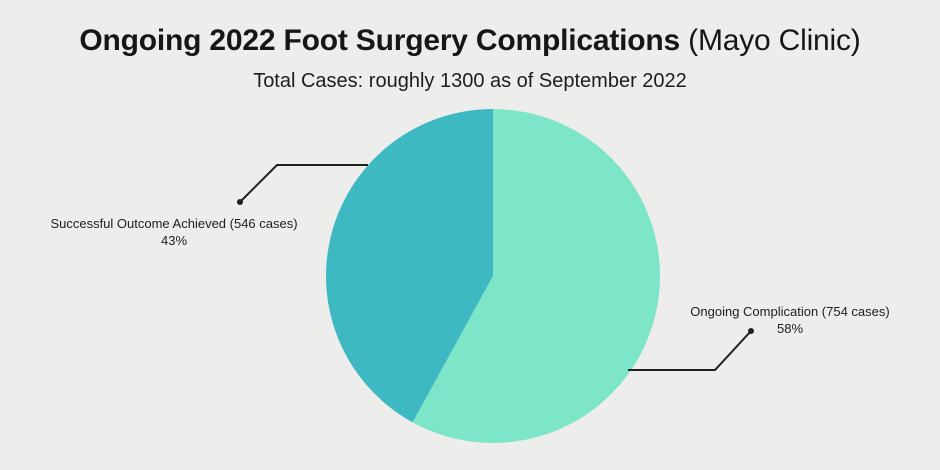  Describe the element at coordinates (770, 40) in the screenshot. I see `chart-title-source: (Mayo Clinic)` at that location.